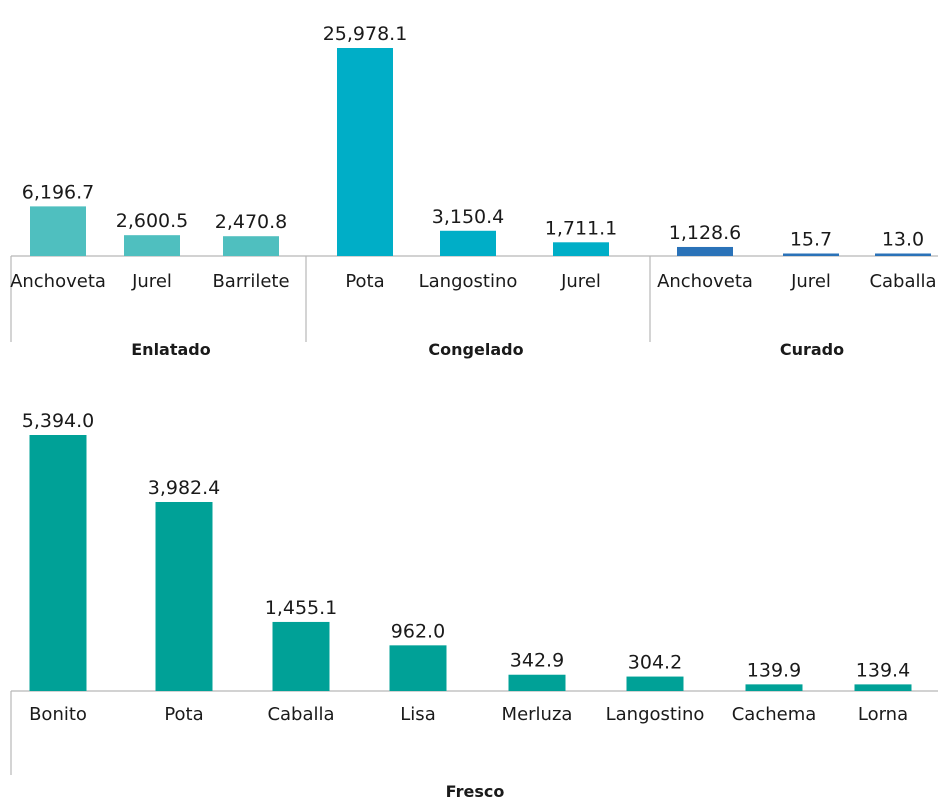  I want to click on category-tick-label: Cachema, so click(774, 714).